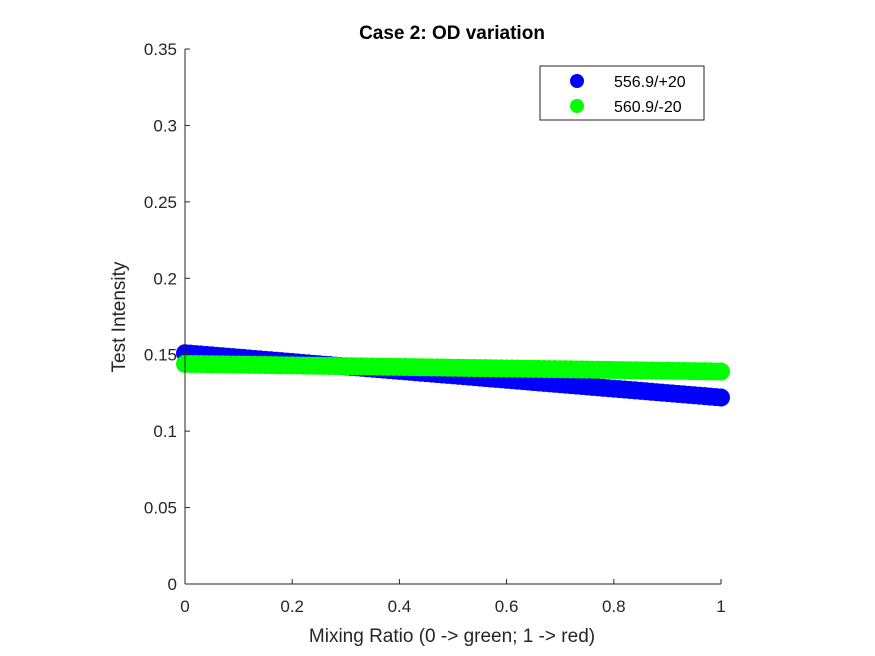 The height and width of the screenshot is (656, 875). Describe the element at coordinates (292, 606) in the screenshot. I see `x-tick-label: 0.2` at that location.